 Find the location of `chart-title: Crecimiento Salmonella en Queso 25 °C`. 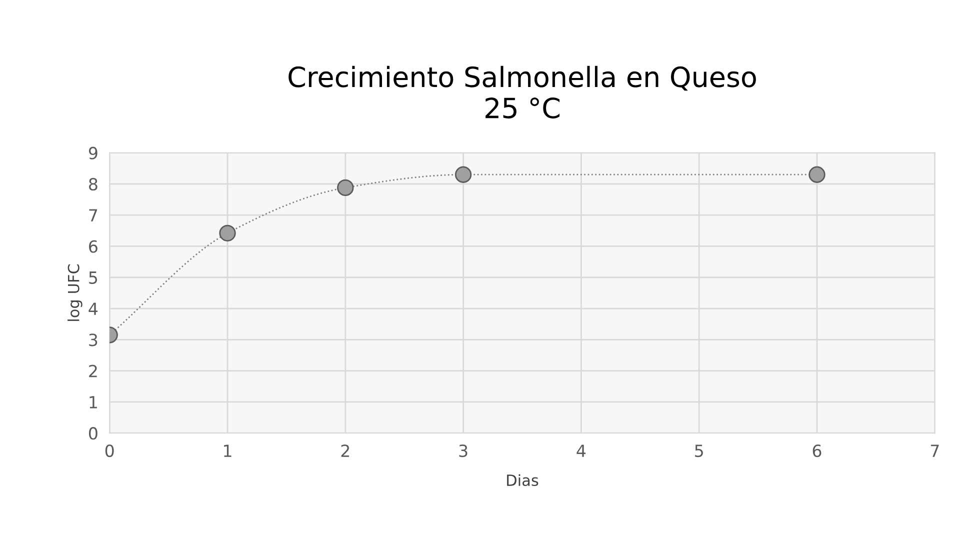

chart-title: Crecimiento Salmonella en Queso 25 °C is located at coordinates (522, 92).